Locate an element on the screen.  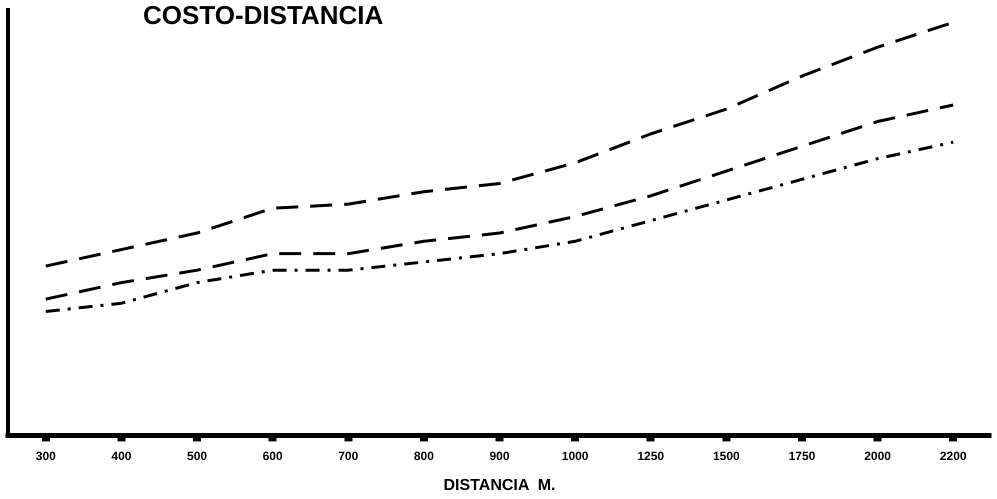
x-tick-label: 1250 is located at coordinates (650, 455).